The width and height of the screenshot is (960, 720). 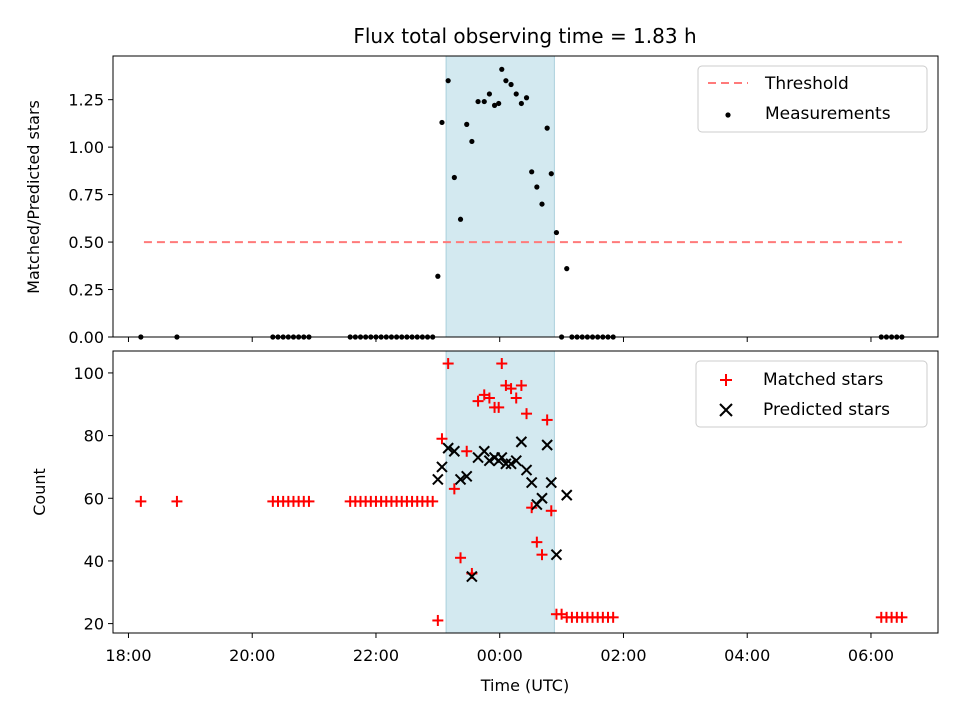 What do you see at coordinates (811, 394) in the screenshot?
I see `count-legend: Matched stars Predicted stars` at bounding box center [811, 394].